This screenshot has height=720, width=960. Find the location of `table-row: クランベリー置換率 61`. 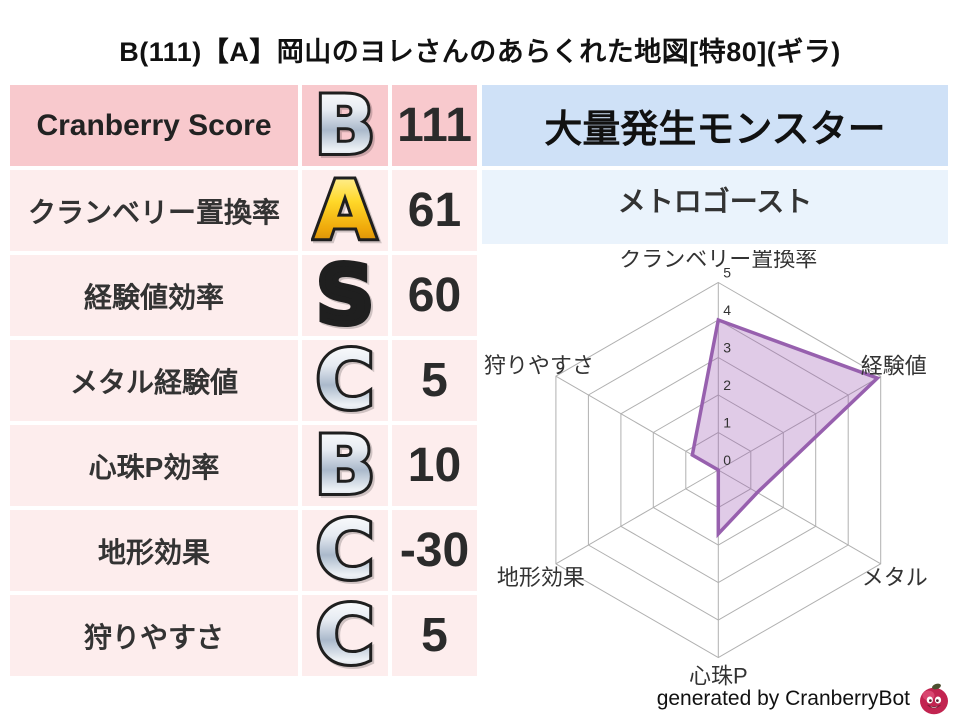

table-row: クランベリー置換率 61 is located at coordinates (243, 210).